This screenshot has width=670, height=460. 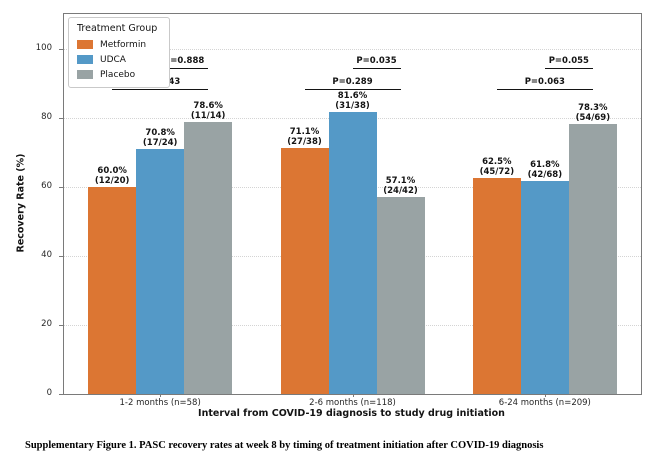 I want to click on bar-fraction: (31/38), so click(x=352, y=106).